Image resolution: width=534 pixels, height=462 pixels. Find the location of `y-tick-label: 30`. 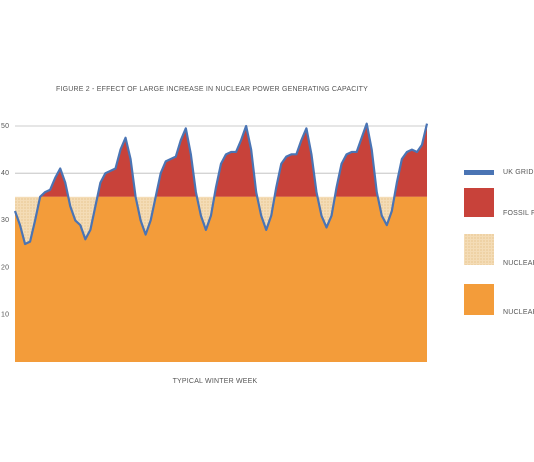

y-tick-label: 30 is located at coordinates (5, 220).